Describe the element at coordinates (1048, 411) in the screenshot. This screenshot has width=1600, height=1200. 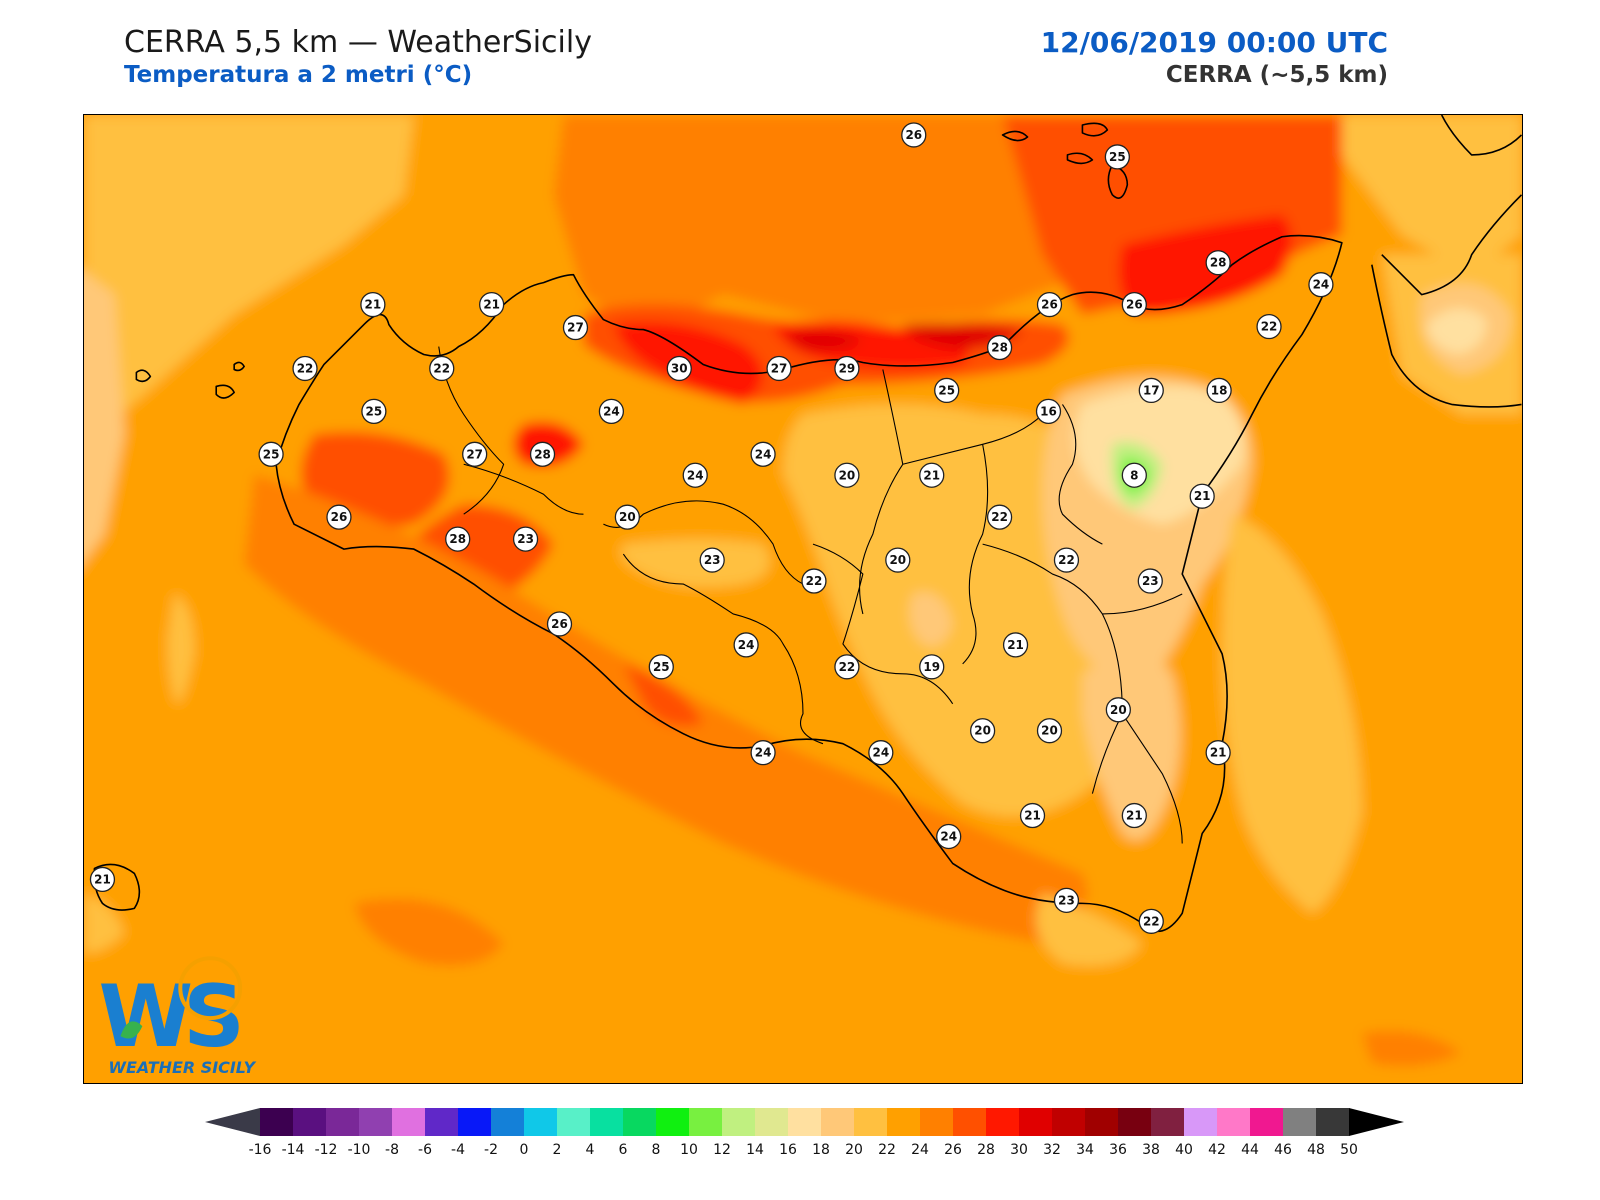
I see `station-marker: 16` at that location.